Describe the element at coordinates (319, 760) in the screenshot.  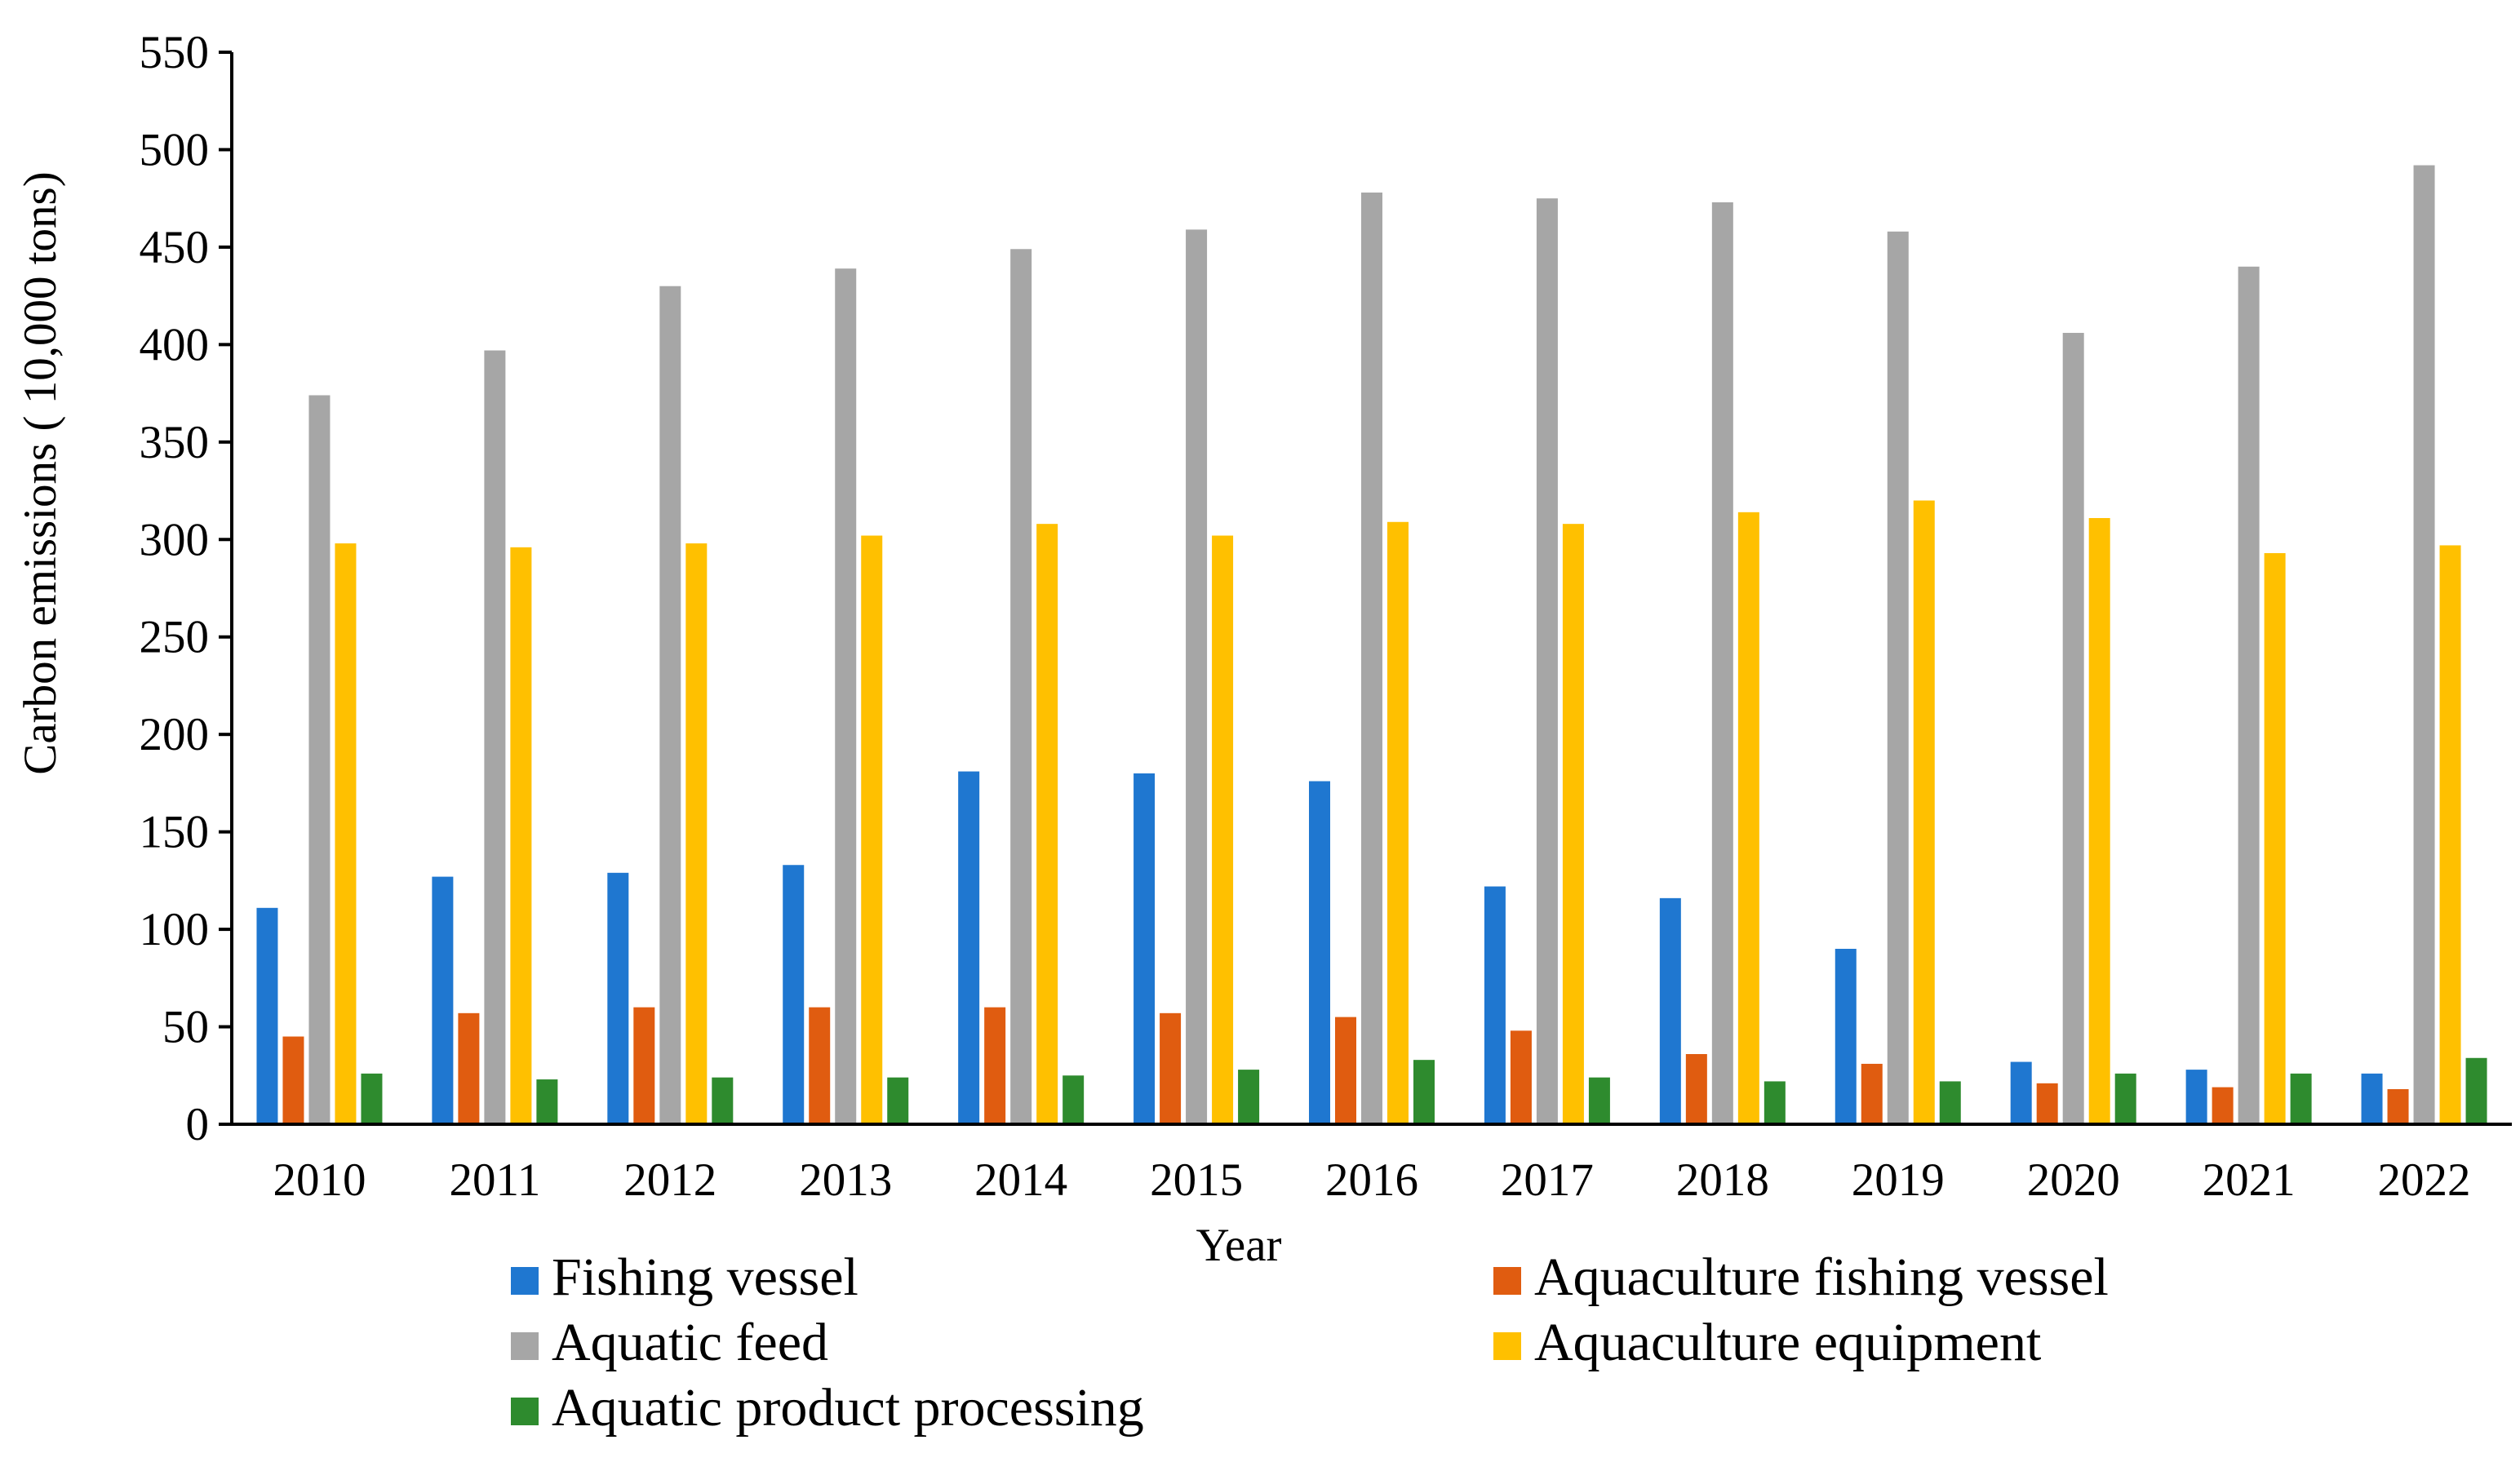
I see `bar-aquatic-feed-2010` at that location.